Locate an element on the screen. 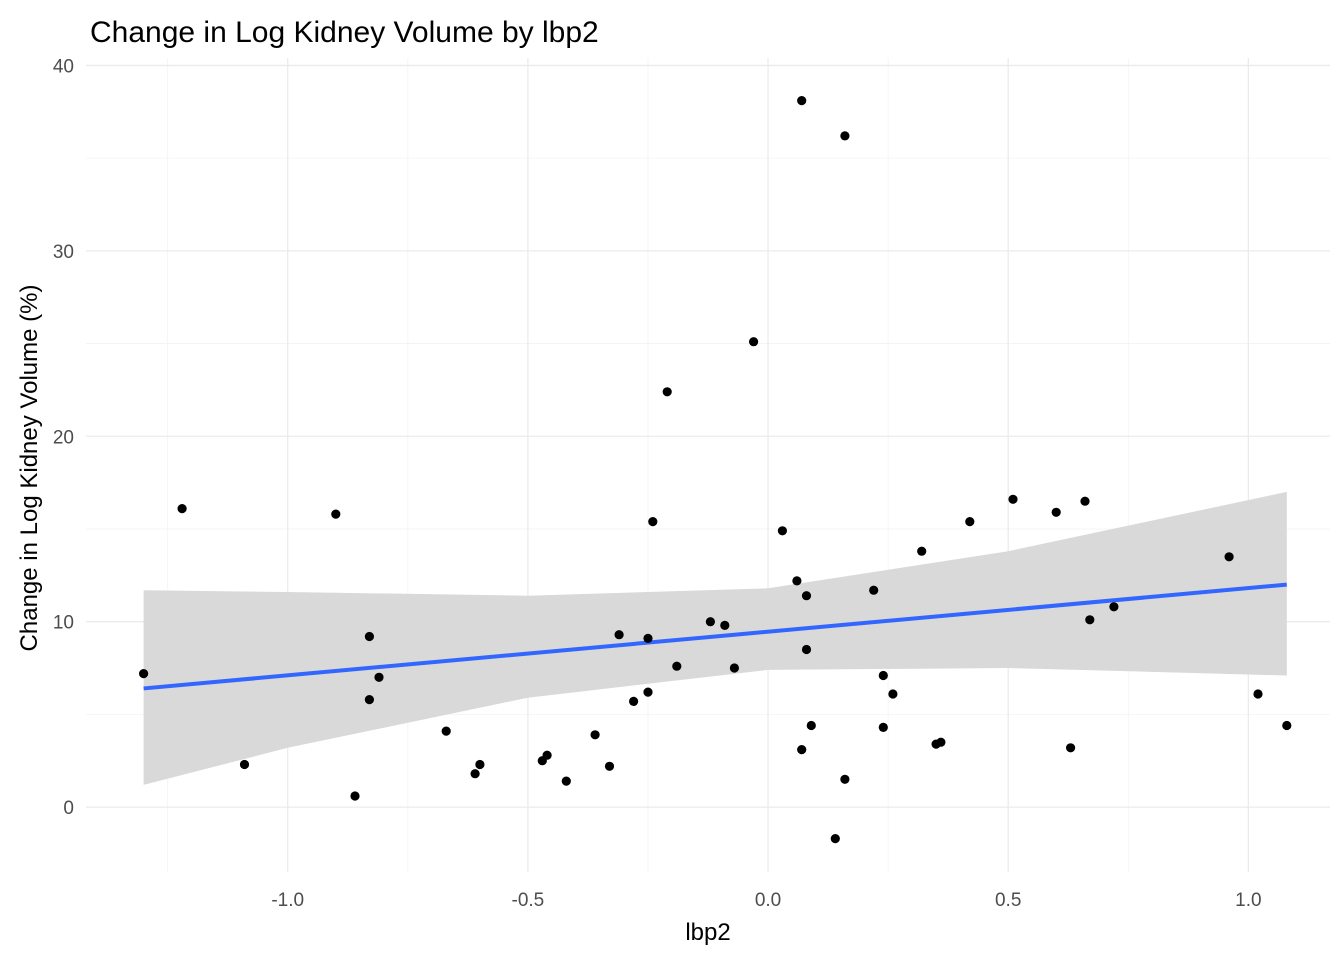  y-tick-label: 10 is located at coordinates (63, 623).